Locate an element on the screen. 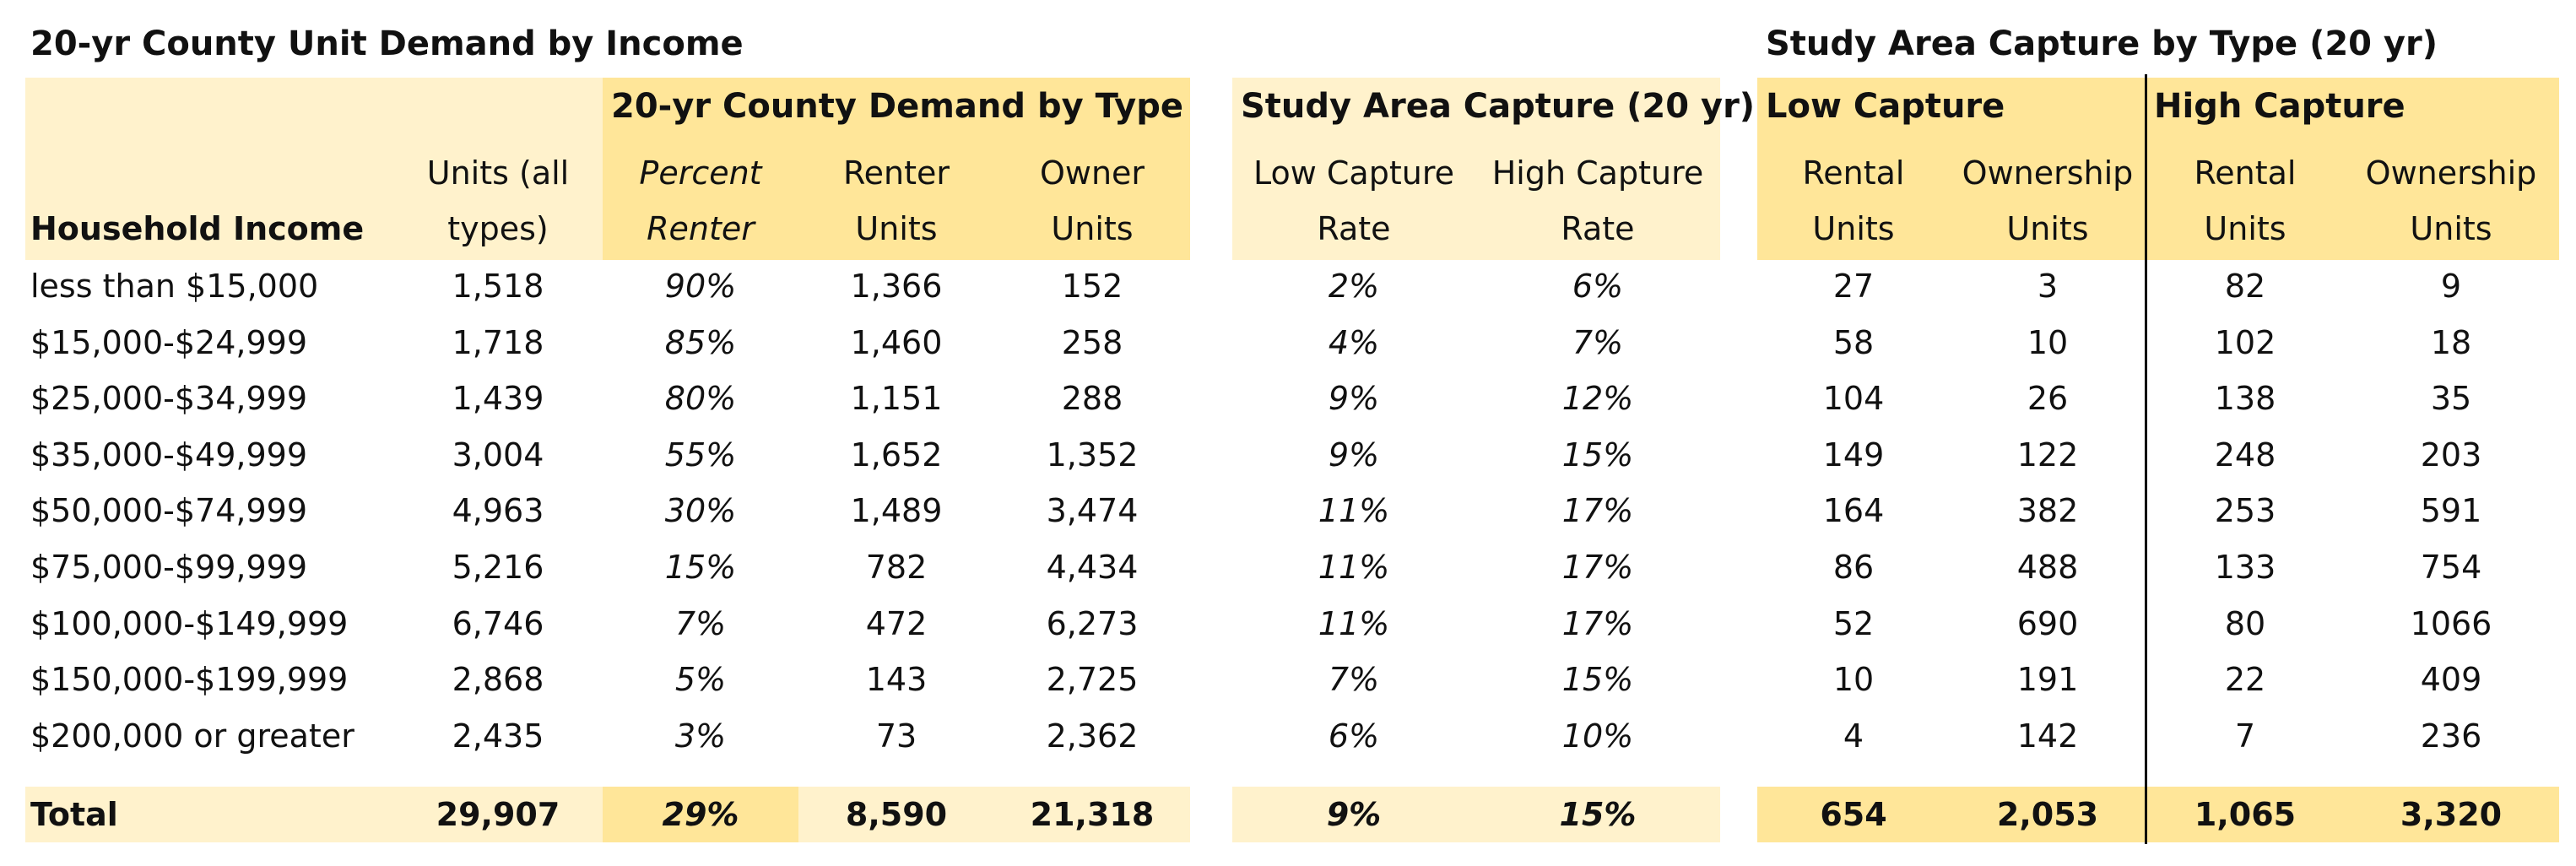 Image resolution: width=2576 pixels, height=866 pixels. cell-low_rate-row-1: 2% is located at coordinates (1354, 286).